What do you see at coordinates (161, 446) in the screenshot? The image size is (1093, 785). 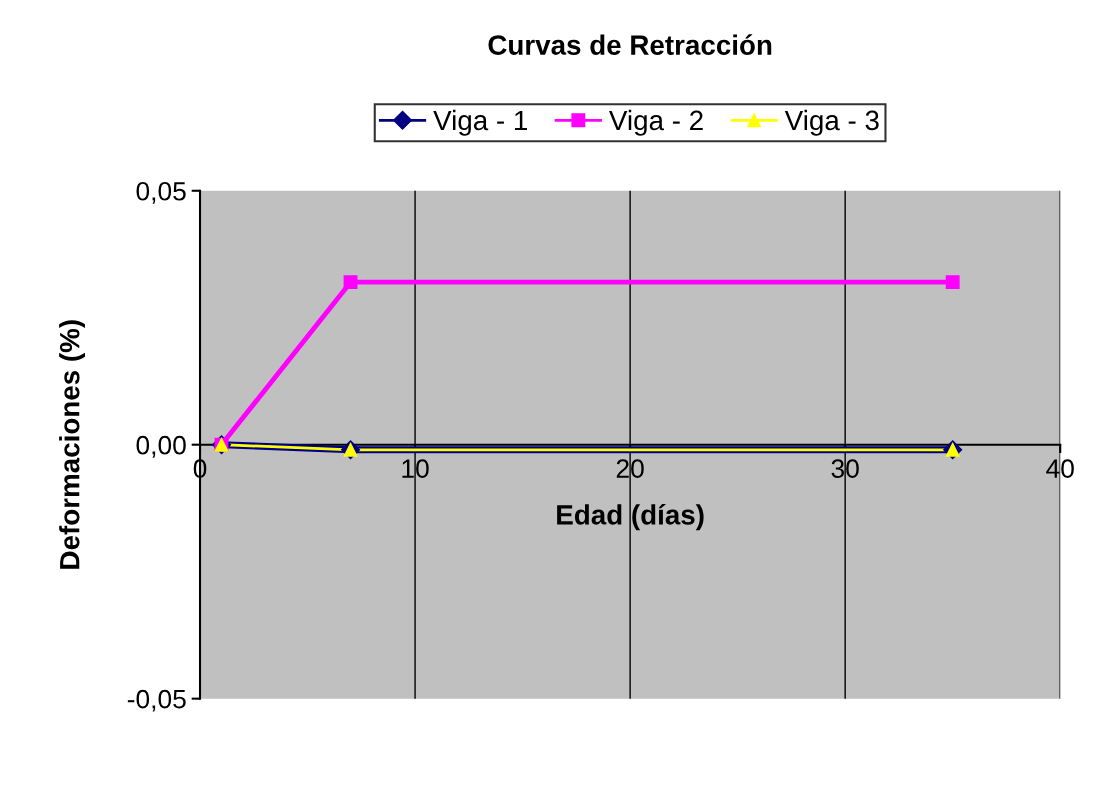 I see `y-tick-label: 0,00` at bounding box center [161, 446].